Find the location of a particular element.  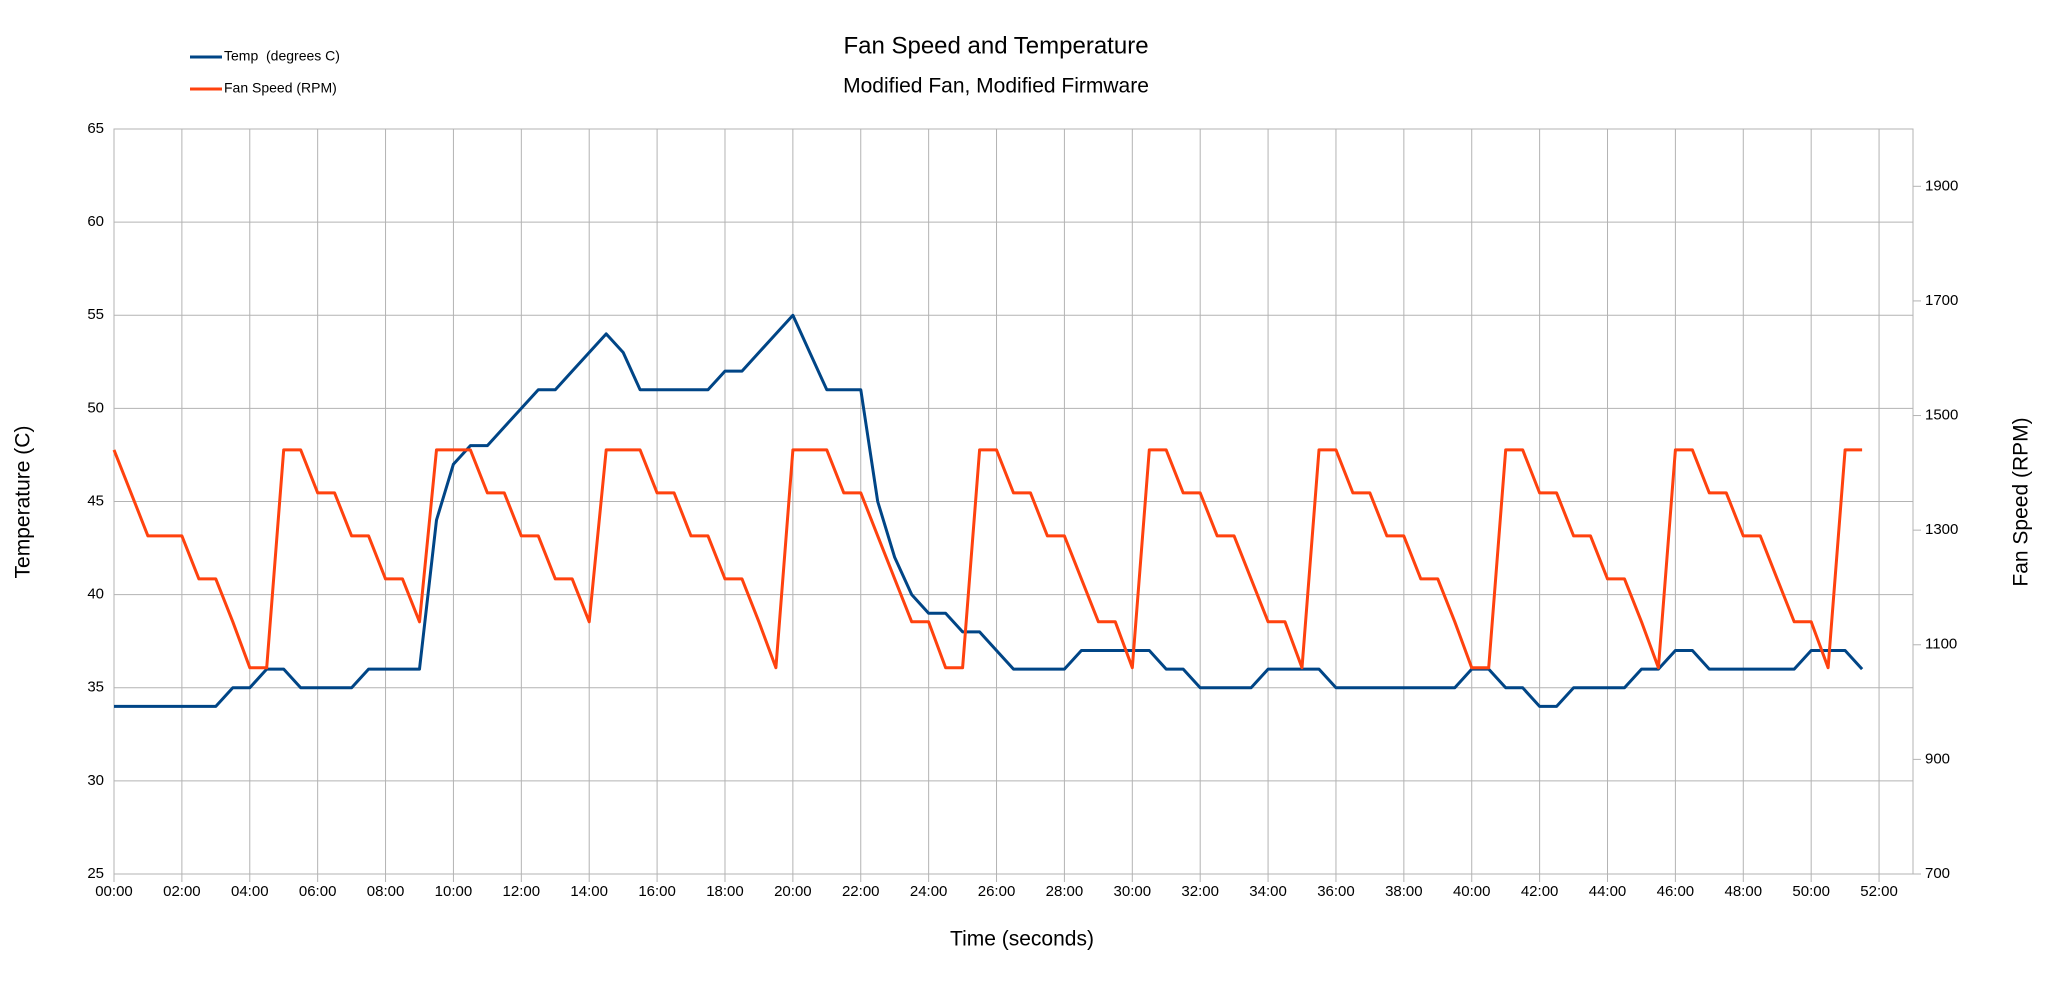

x-tick-label: 08:00 is located at coordinates (386, 891).